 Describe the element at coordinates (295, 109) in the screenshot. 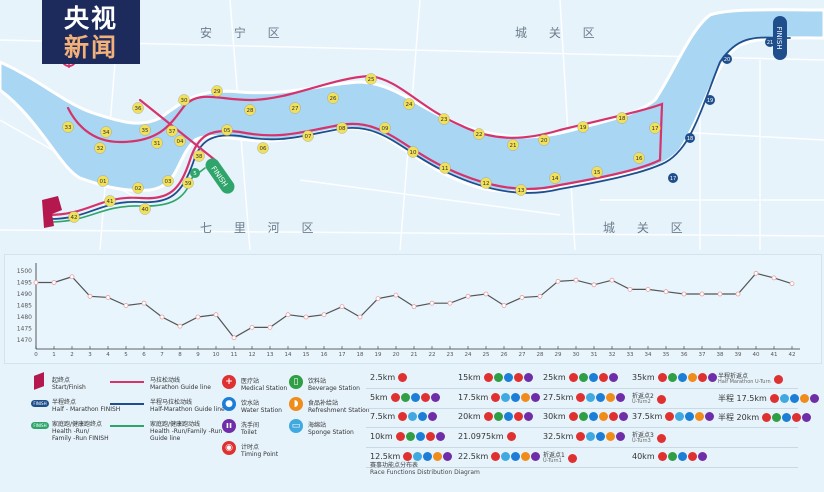

I see `svg-text: 27` at that location.